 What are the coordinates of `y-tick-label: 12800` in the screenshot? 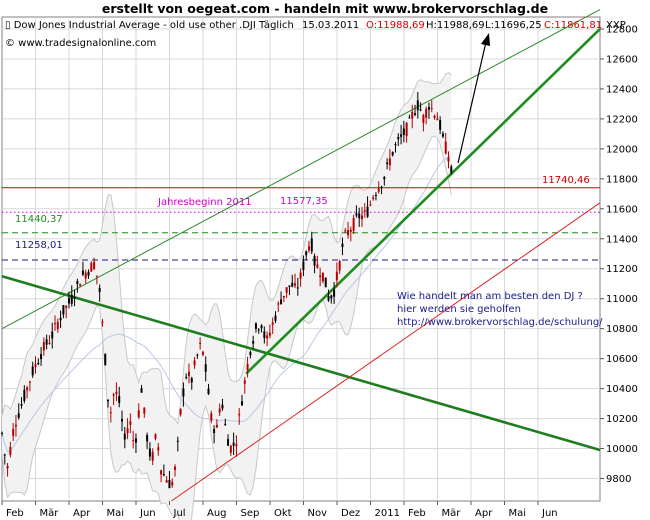 It's located at (622, 29).